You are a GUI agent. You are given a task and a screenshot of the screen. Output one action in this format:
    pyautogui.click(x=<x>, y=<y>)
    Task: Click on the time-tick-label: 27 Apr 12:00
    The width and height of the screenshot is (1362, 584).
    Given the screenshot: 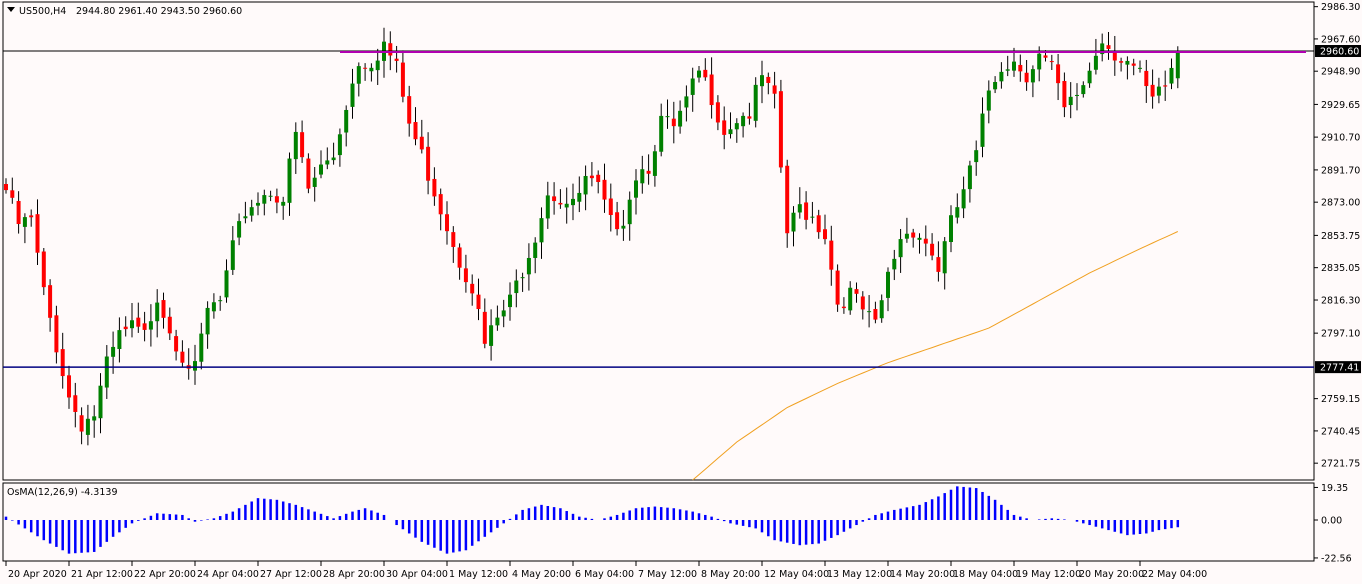 What is the action you would take?
    pyautogui.click(x=291, y=574)
    